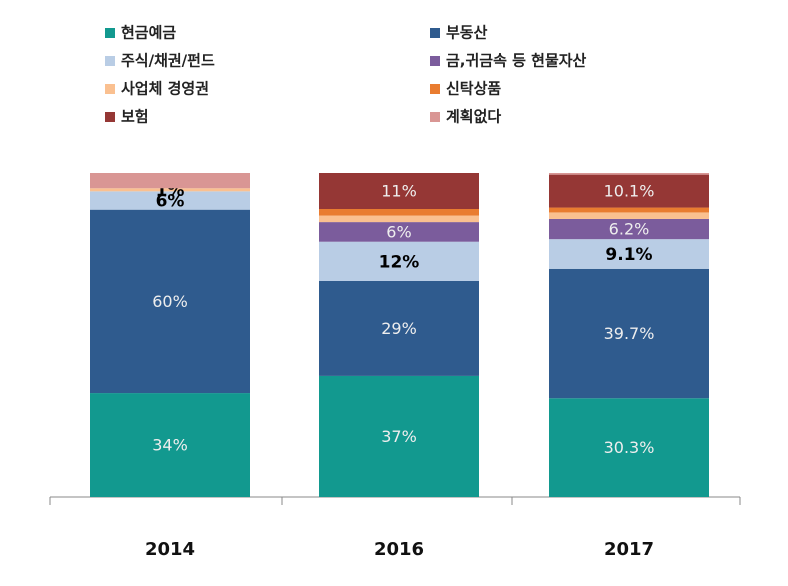  I want to click on x-tick-label: 2016, so click(399, 549).